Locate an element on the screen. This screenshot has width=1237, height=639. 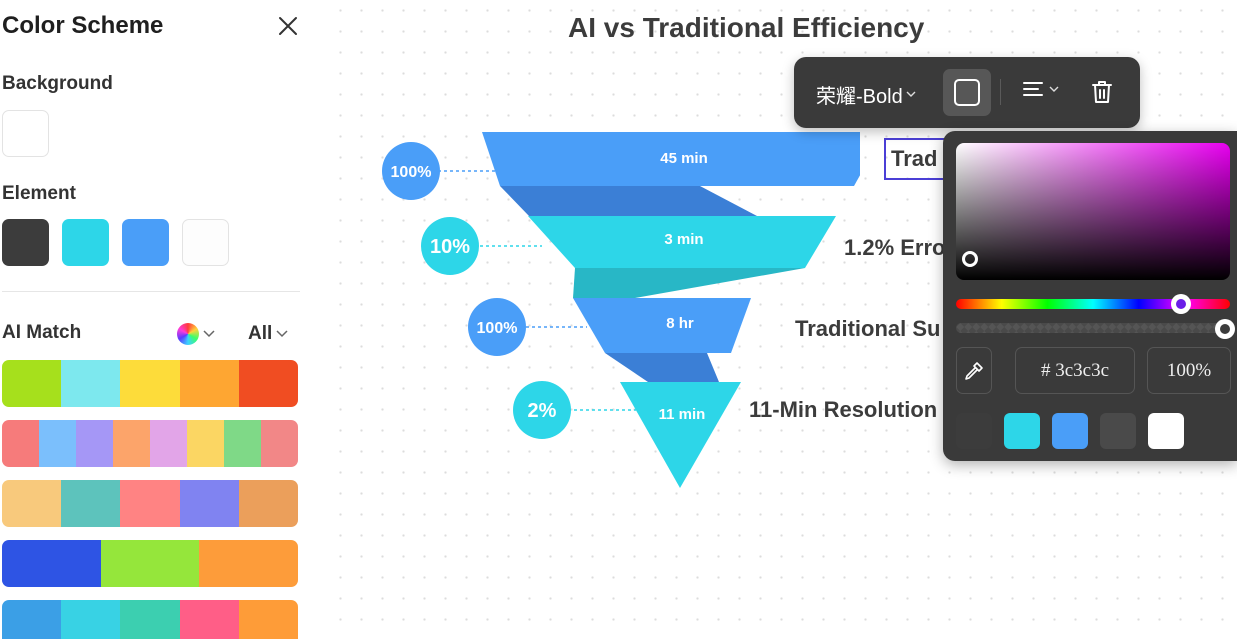
segment-text: 3 min is located at coordinates (683, 239).